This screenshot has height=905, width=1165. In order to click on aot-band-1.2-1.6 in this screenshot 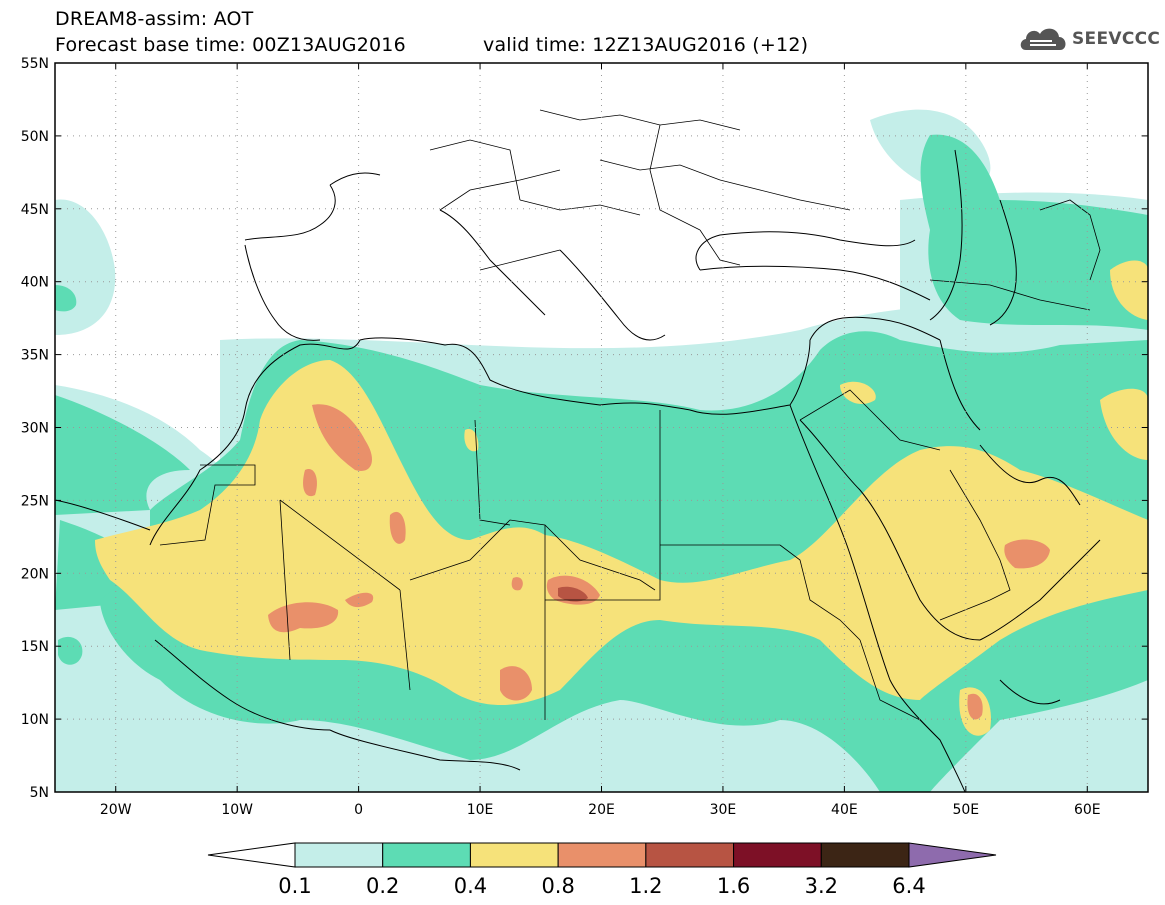, I will do `click(573, 594)`.